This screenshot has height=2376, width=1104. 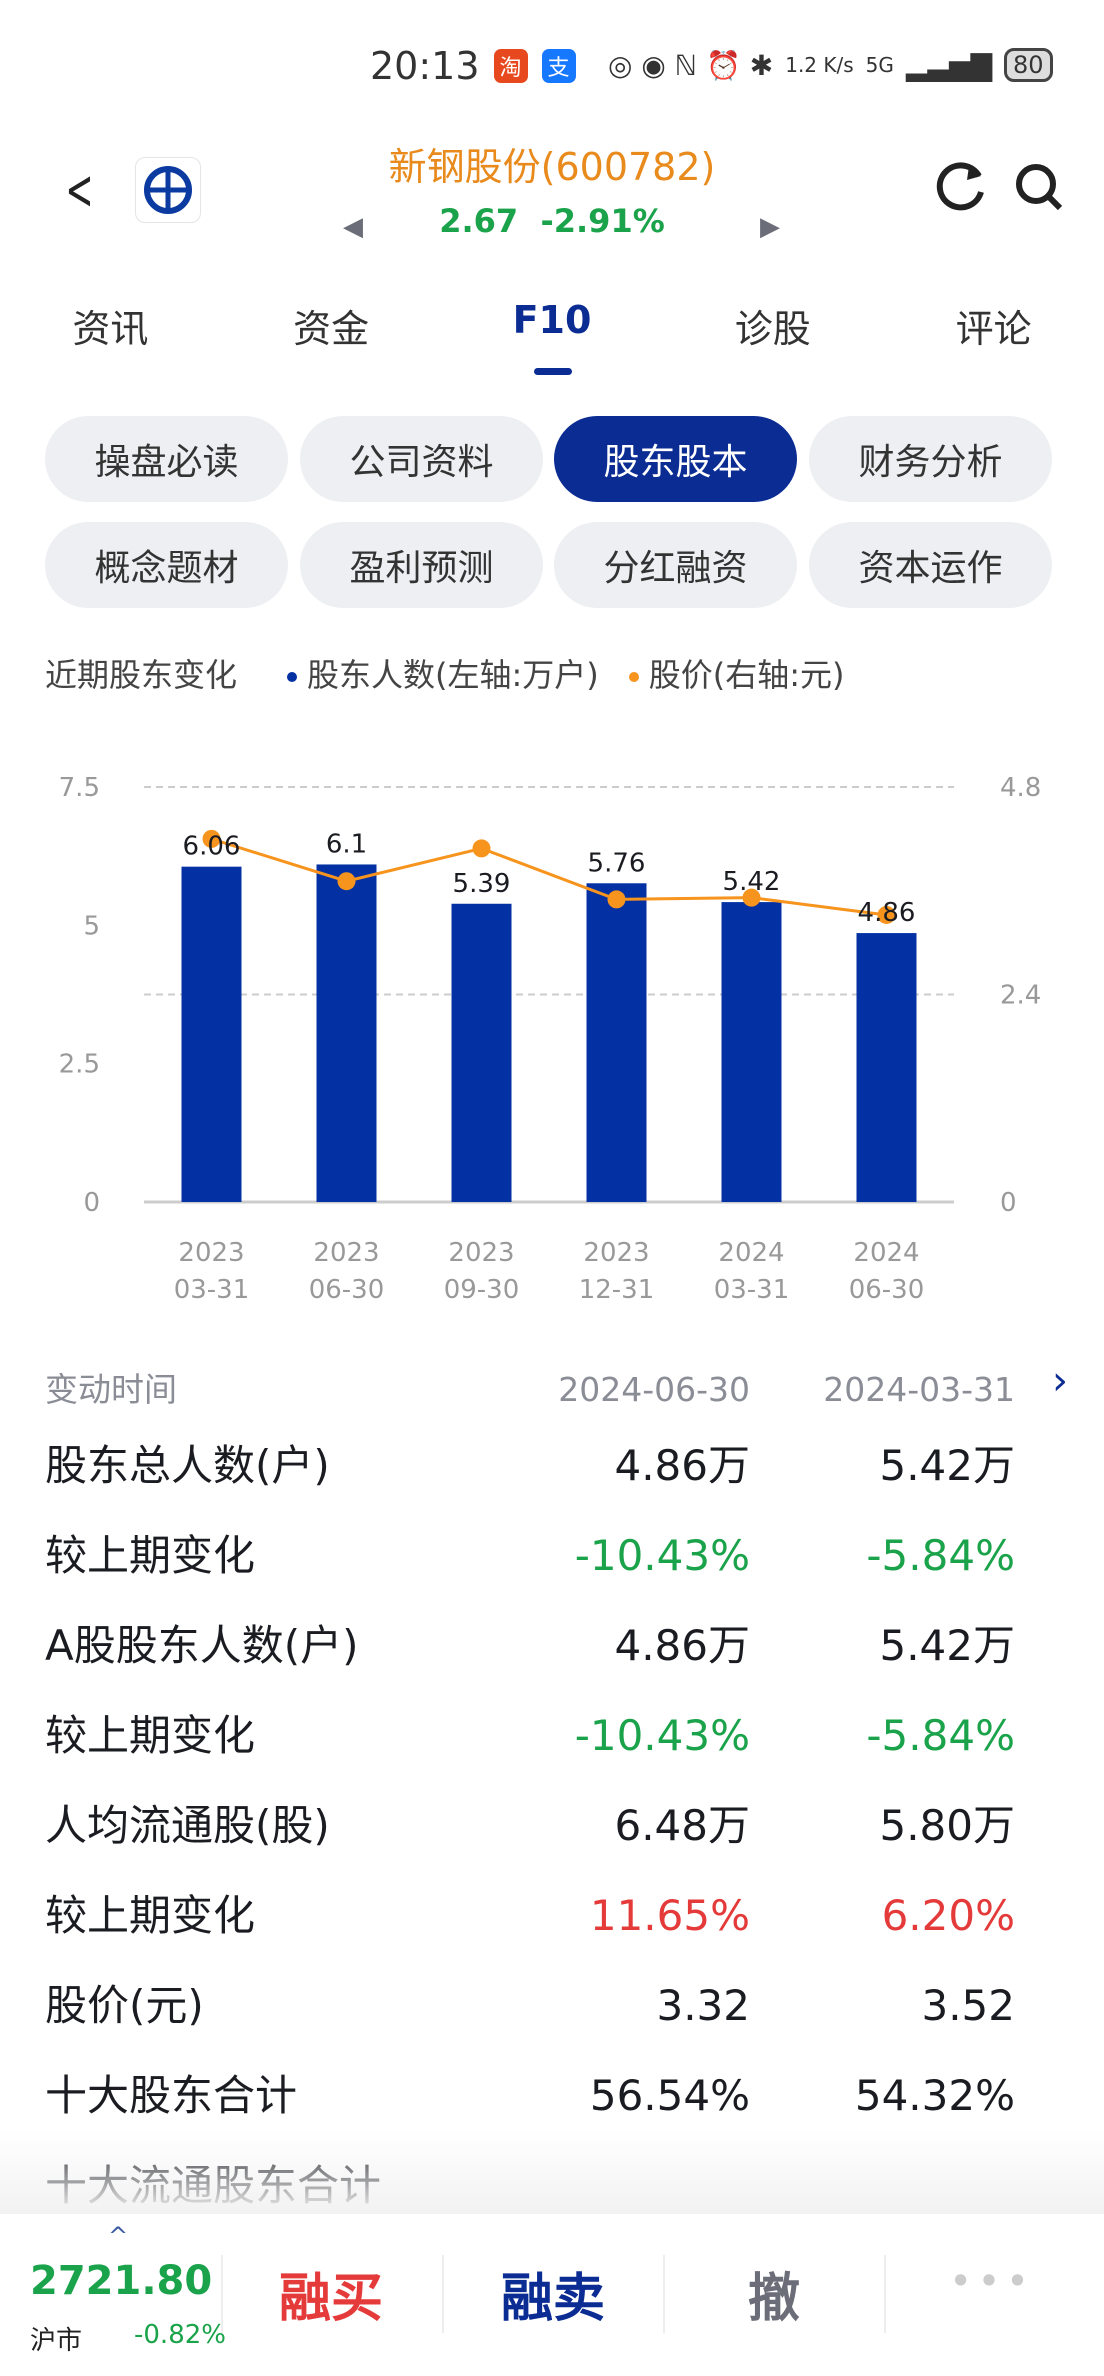 I want to click on table-row: 十大股东合计 56.54% 54.32%, so click(x=530, y=2096).